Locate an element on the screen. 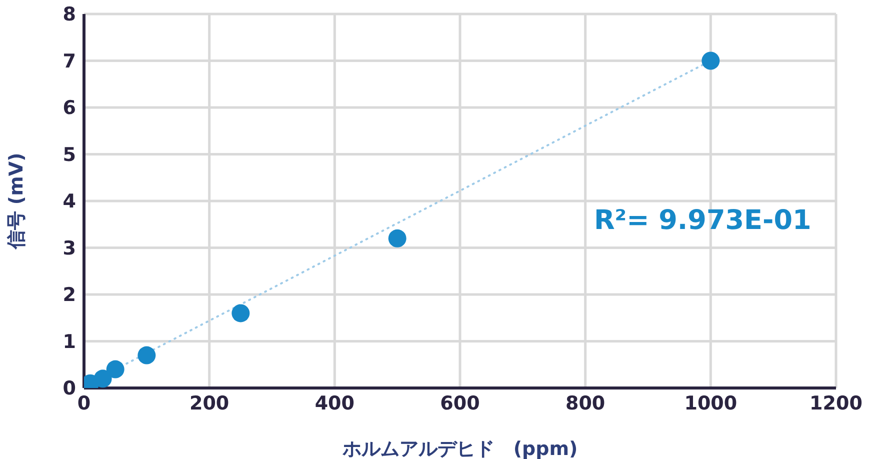 This screenshot has width=874, height=459. x-tick-label: 0 is located at coordinates (84, 403).